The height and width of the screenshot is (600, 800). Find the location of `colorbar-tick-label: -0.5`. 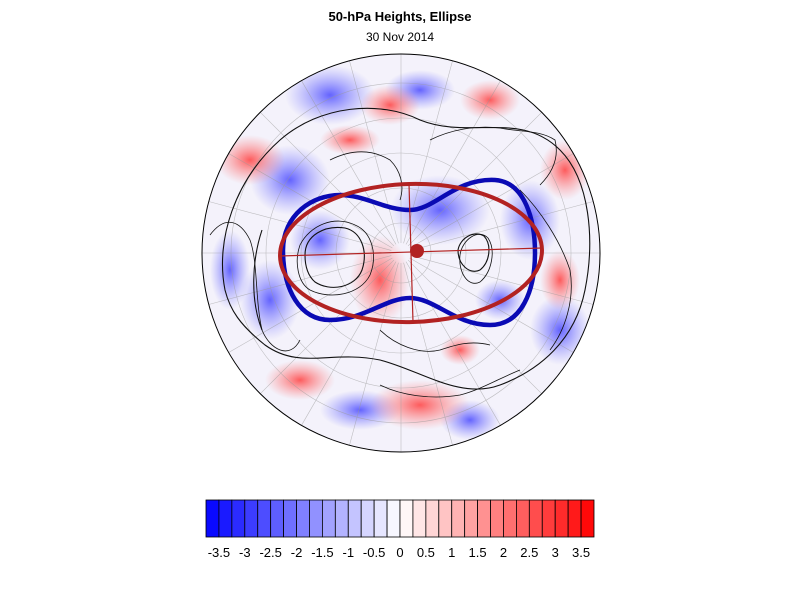

colorbar-tick-label: -0.5 is located at coordinates (374, 552).